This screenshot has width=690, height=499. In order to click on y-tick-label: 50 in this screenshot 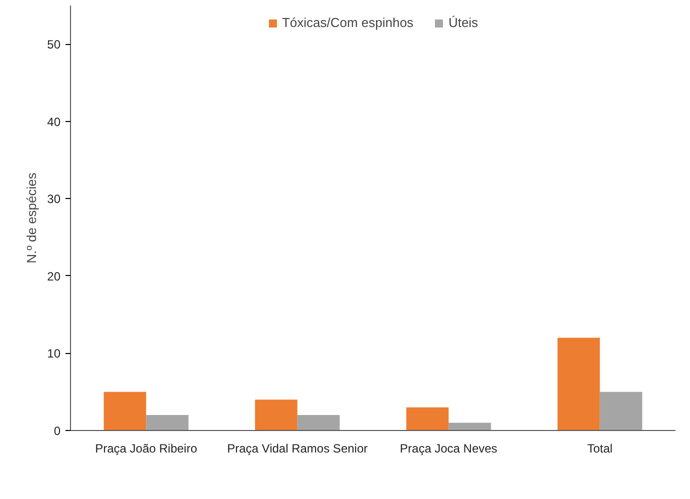, I will do `click(54, 45)`.